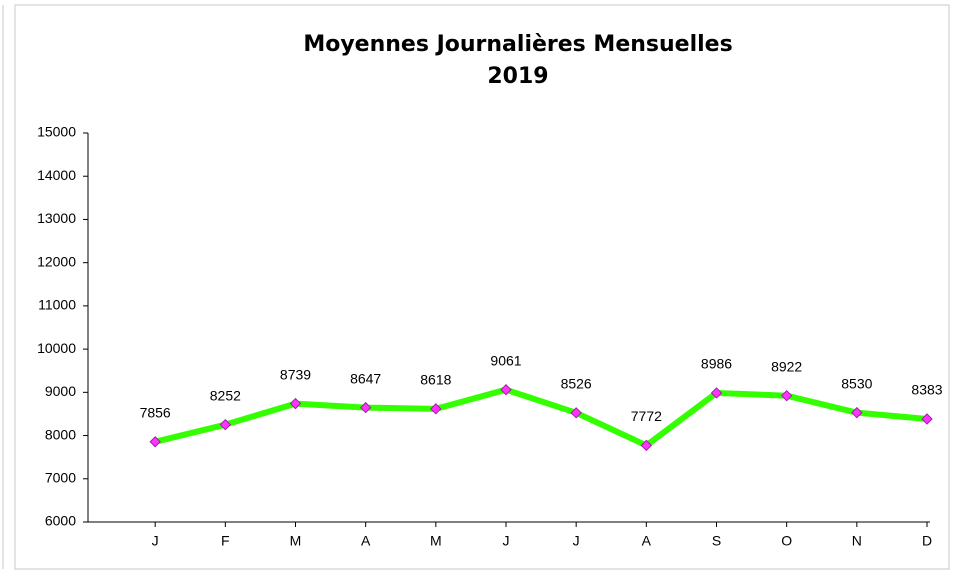  What do you see at coordinates (60, 477) in the screenshot?
I see `y-tick-label: 7000` at bounding box center [60, 477].